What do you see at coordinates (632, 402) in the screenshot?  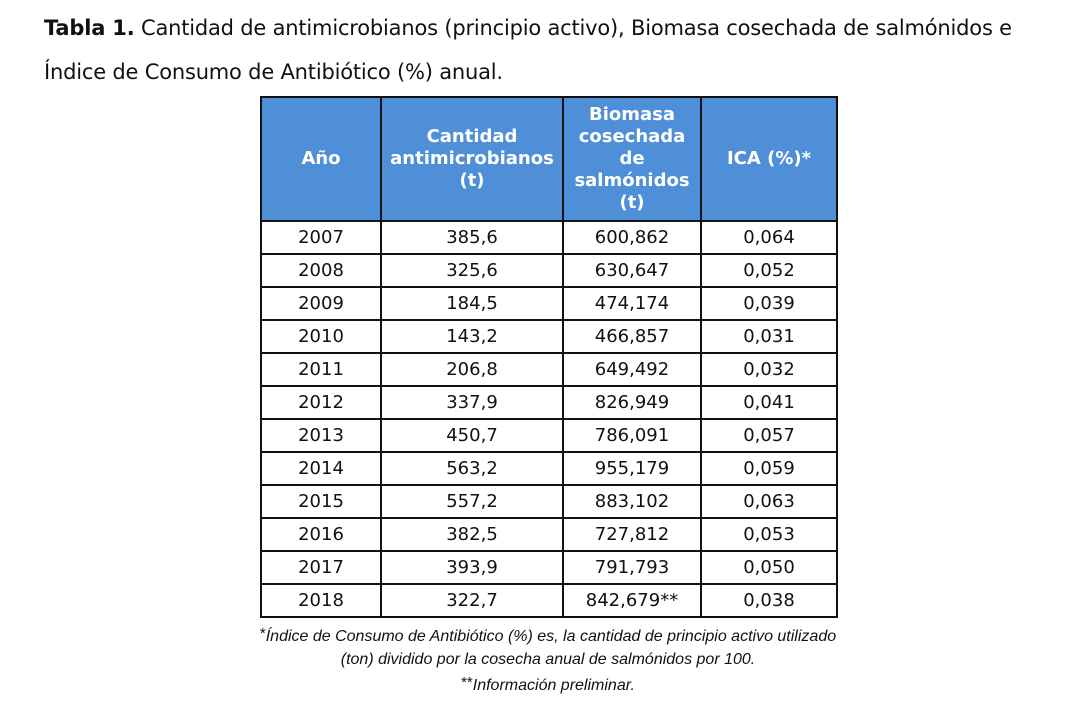 I see `cell-biomass: 826,949` at bounding box center [632, 402].